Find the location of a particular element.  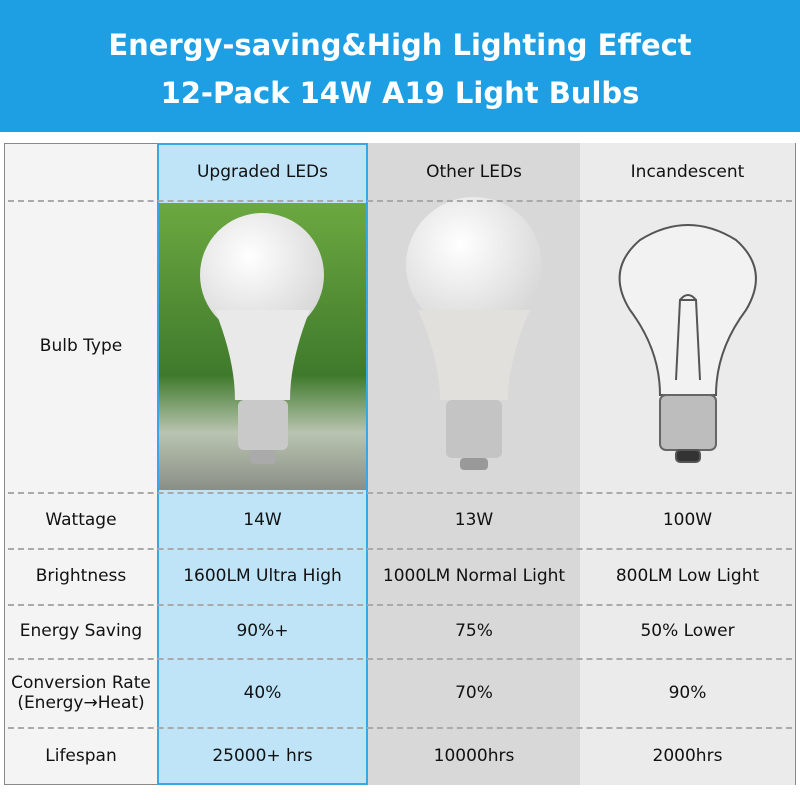

title-line: Energy-saving&High Lighting Effect is located at coordinates (400, 45).